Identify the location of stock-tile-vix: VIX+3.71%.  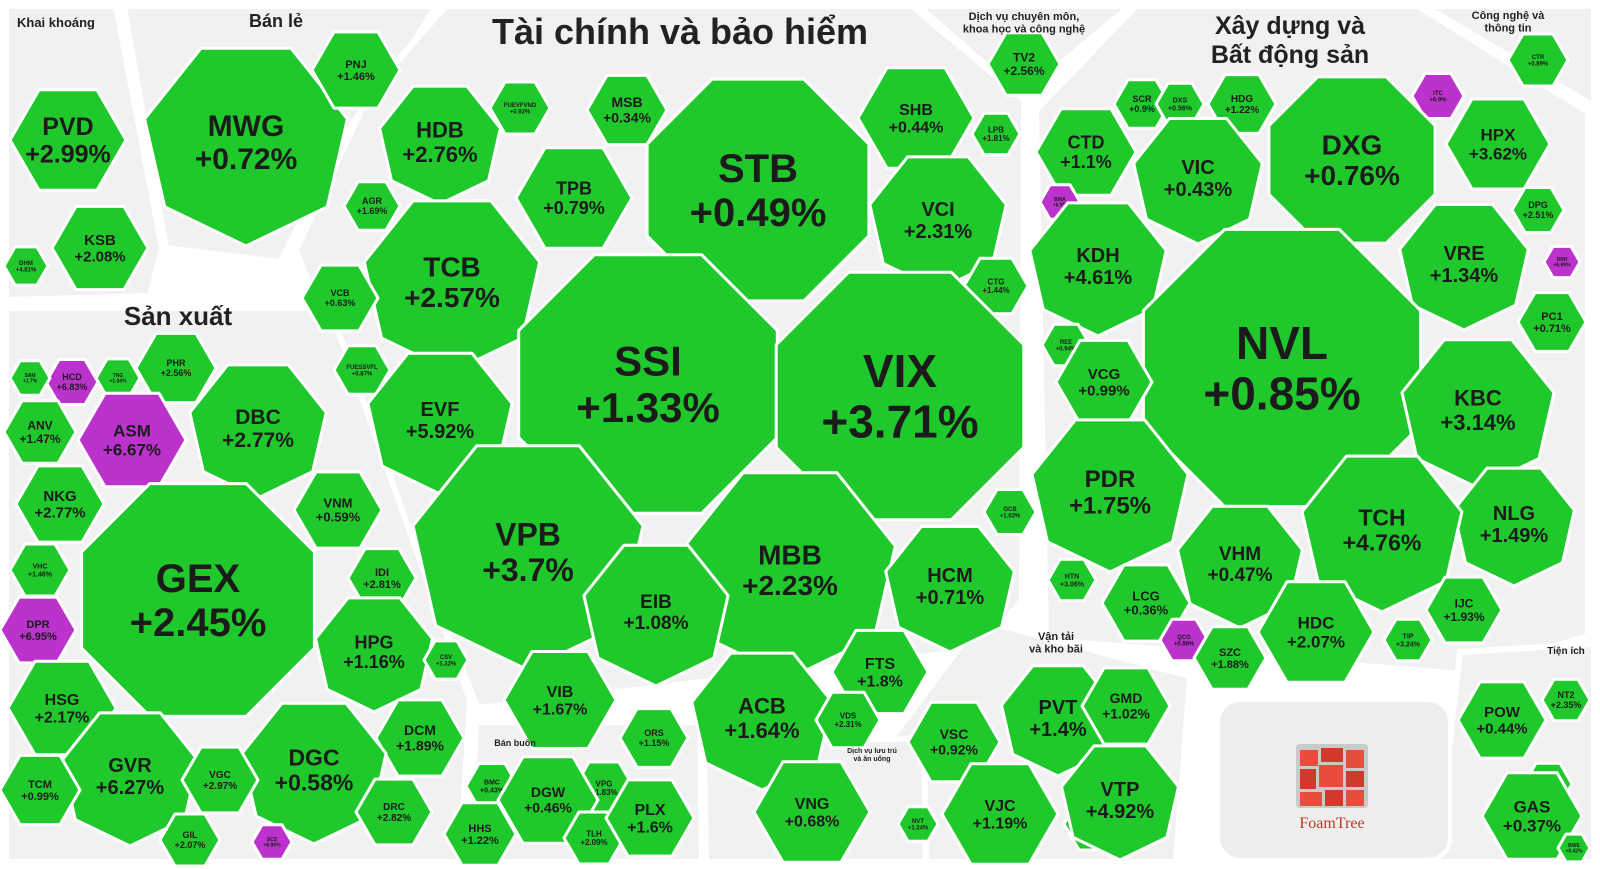
(900, 396).